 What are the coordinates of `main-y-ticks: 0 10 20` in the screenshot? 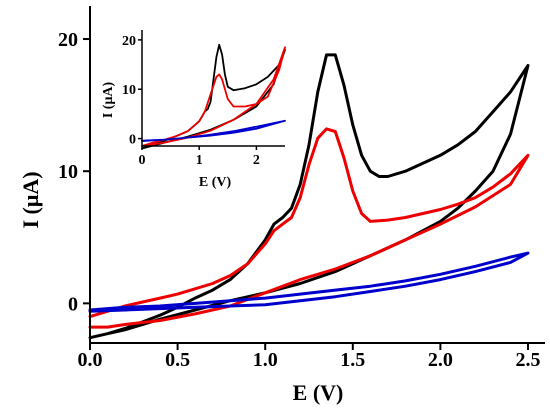 It's located at (74, 172).